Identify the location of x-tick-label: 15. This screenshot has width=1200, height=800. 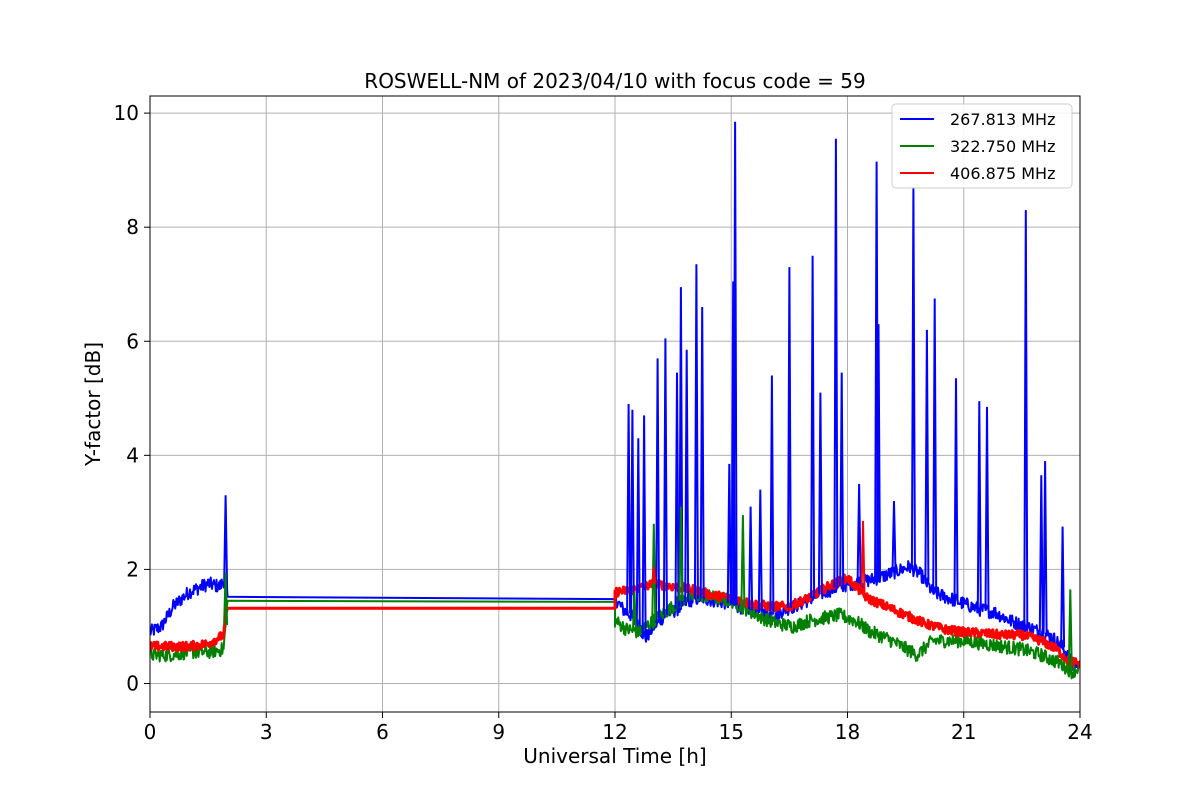
(731, 732).